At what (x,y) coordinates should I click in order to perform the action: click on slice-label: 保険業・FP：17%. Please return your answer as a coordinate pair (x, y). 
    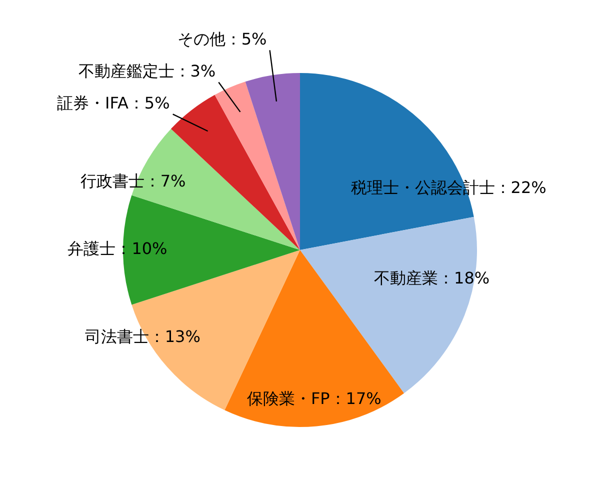
    Looking at the image, I should click on (314, 398).